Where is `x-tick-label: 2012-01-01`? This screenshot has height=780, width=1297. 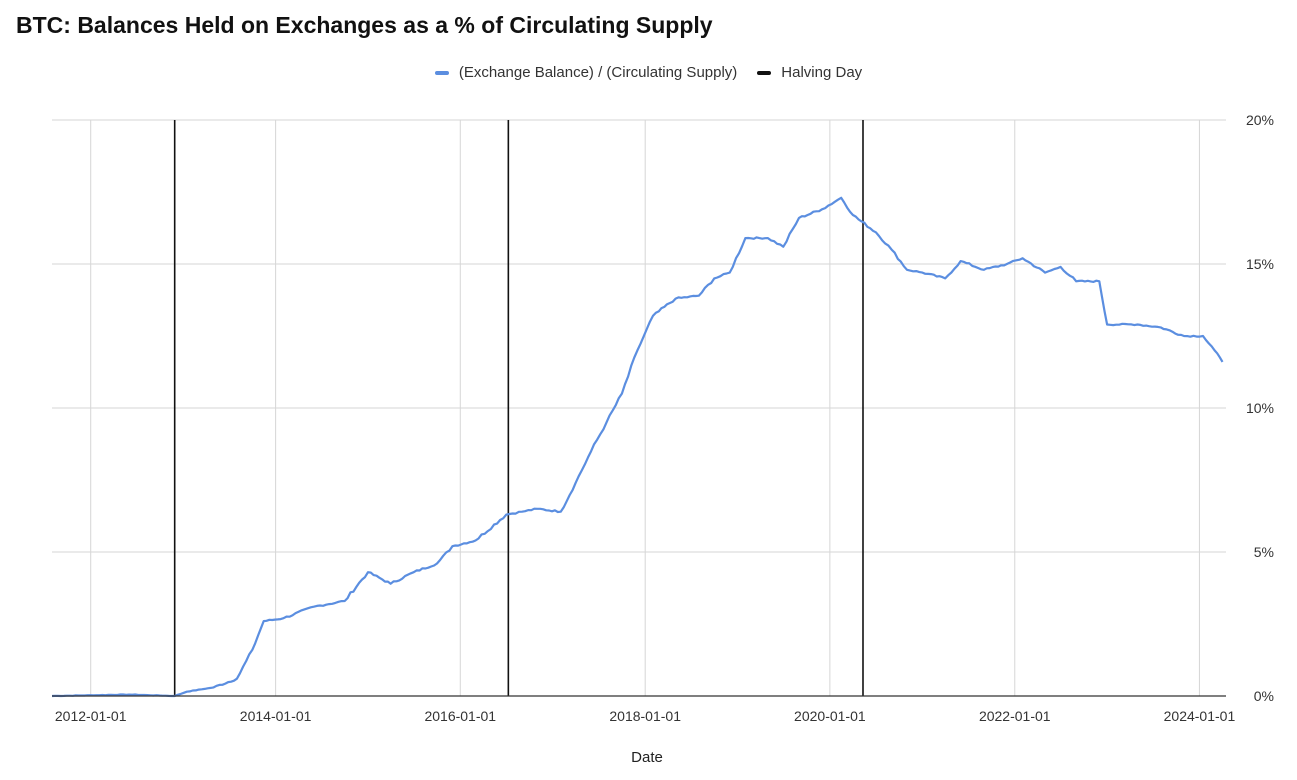
x-tick-label: 2012-01-01 is located at coordinates (91, 716).